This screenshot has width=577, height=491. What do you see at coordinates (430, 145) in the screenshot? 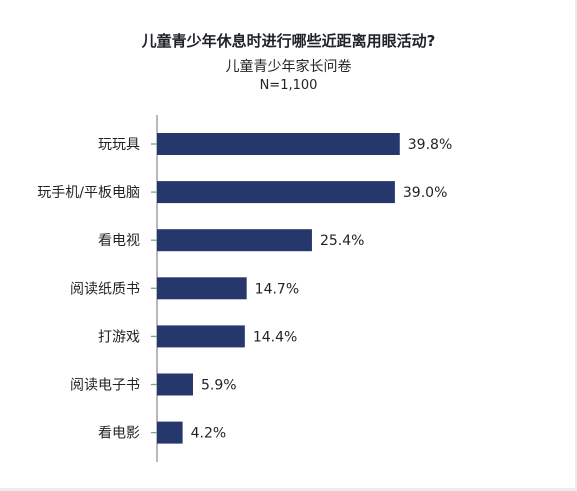
I see `data-label: 39.8%` at bounding box center [430, 145].